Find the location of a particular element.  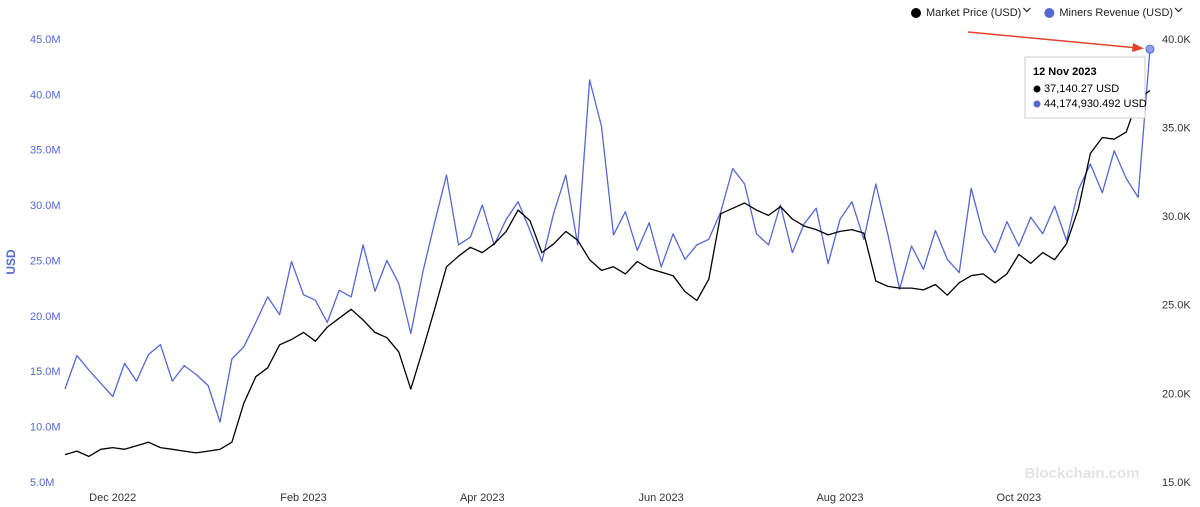

y-tick-label: 10.0M is located at coordinates (45, 428).